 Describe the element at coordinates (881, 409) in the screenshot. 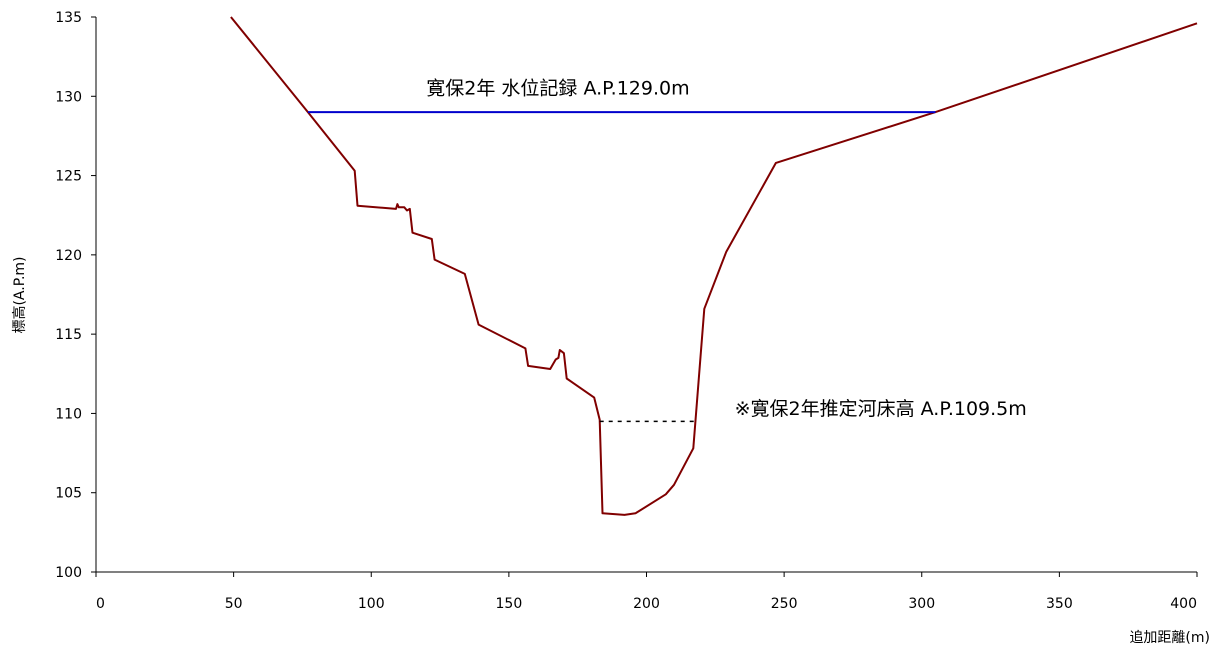

I see `riverbed-annotation: ※寛保2年推定河床高 A.P.109.5m` at that location.